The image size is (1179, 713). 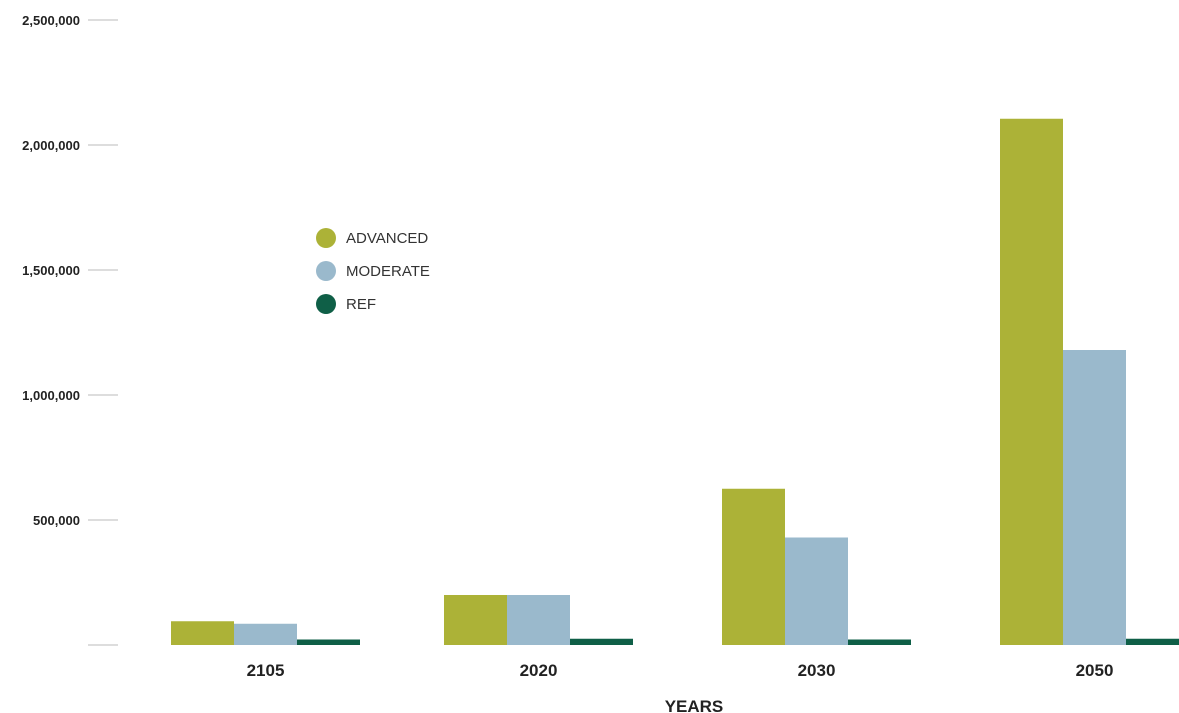 What do you see at coordinates (475, 620) in the screenshot?
I see `bar-advanced-2020` at bounding box center [475, 620].